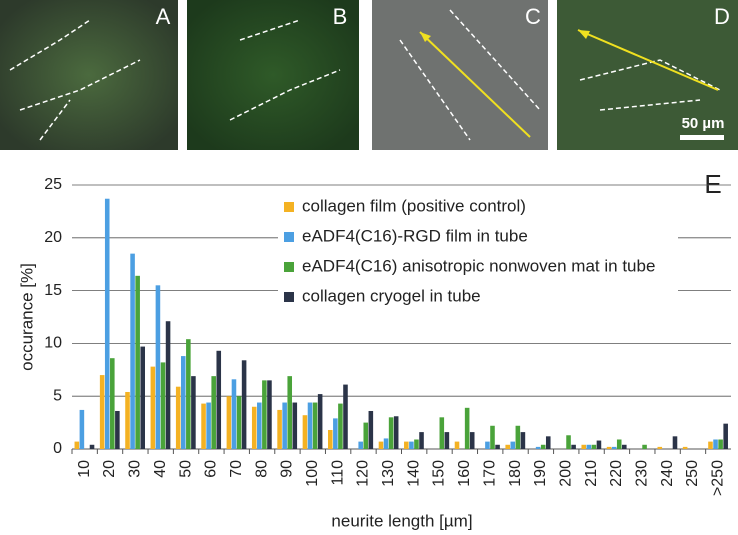 The width and height of the screenshot is (738, 535). What do you see at coordinates (363, 473) in the screenshot?
I see `x-tick-label: 120` at bounding box center [363, 473].